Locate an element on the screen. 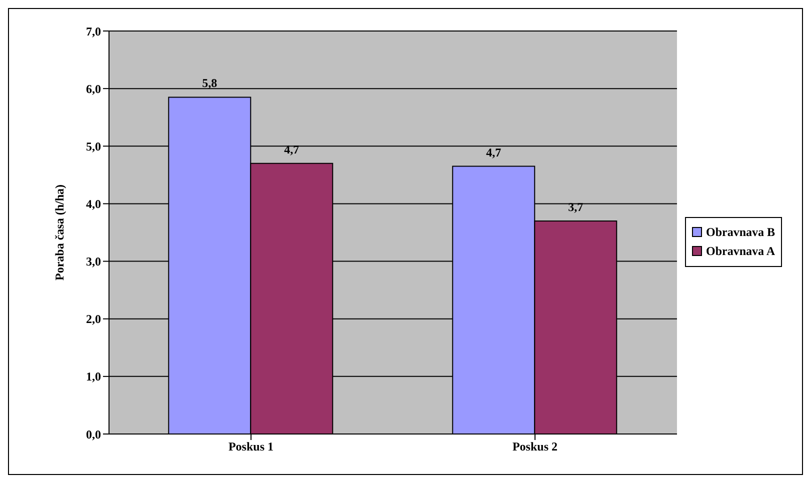  legend-label: Obravnava A is located at coordinates (740, 251).